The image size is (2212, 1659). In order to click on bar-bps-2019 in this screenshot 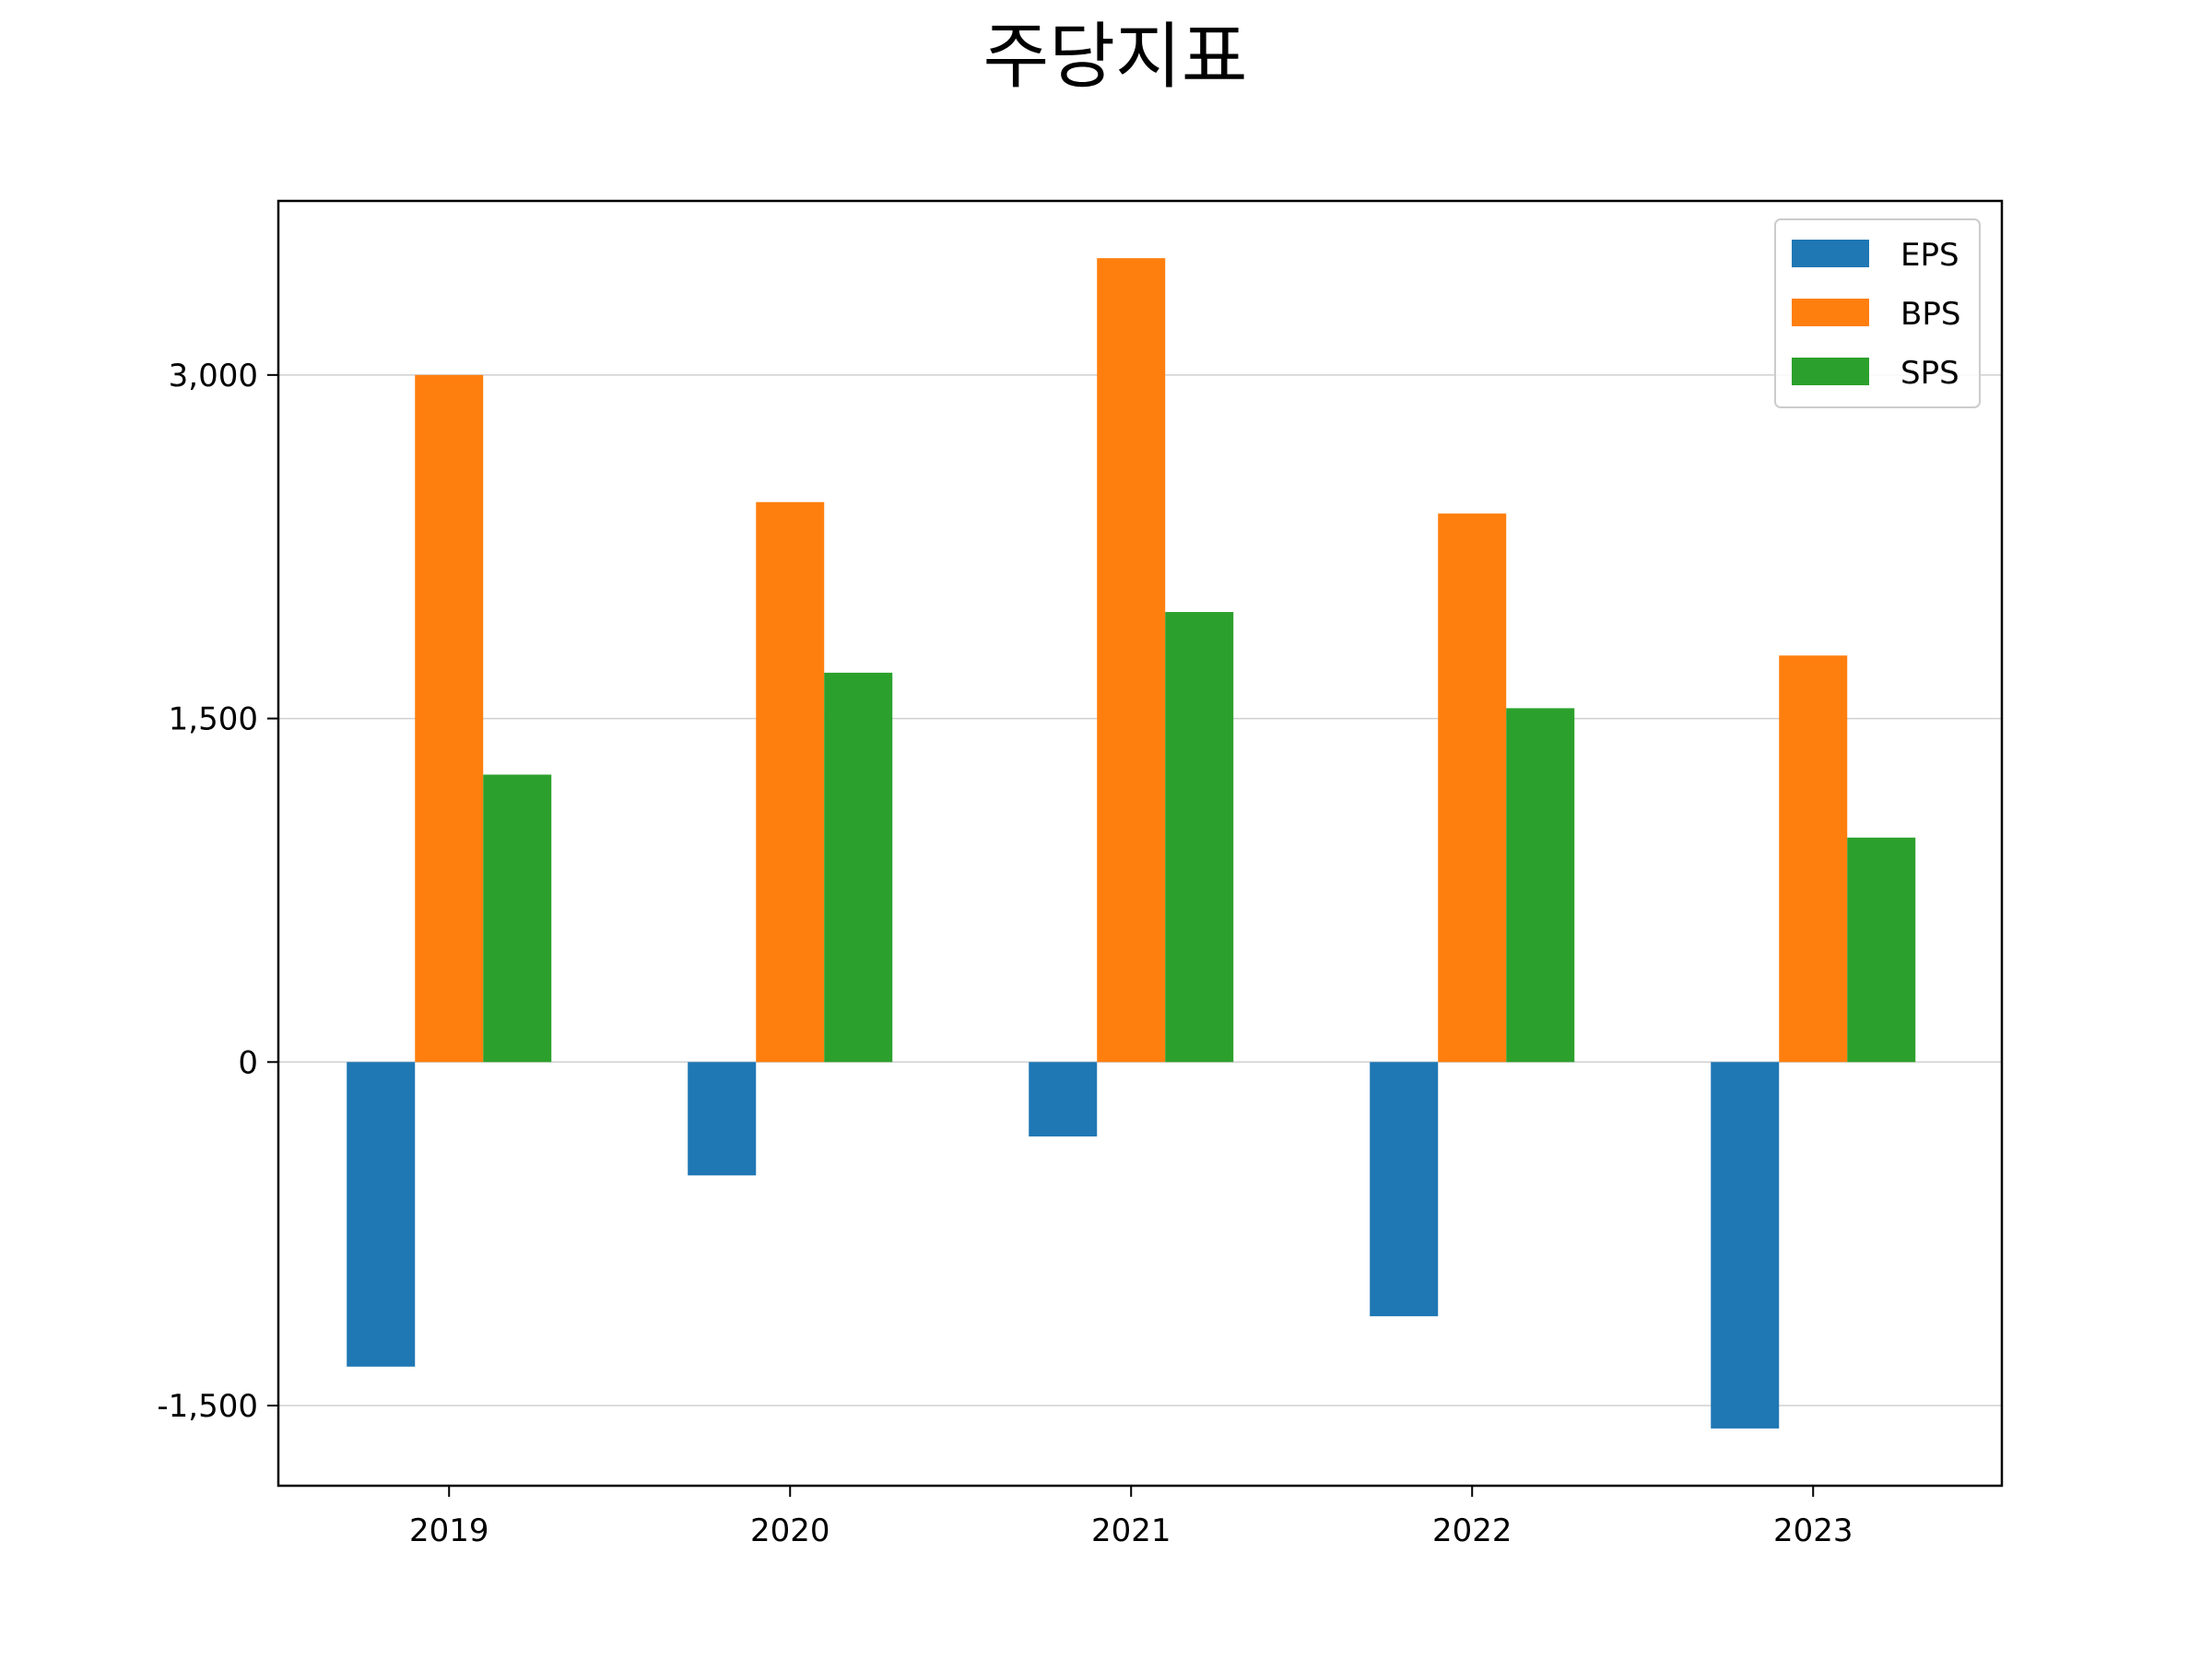, I will do `click(449, 718)`.